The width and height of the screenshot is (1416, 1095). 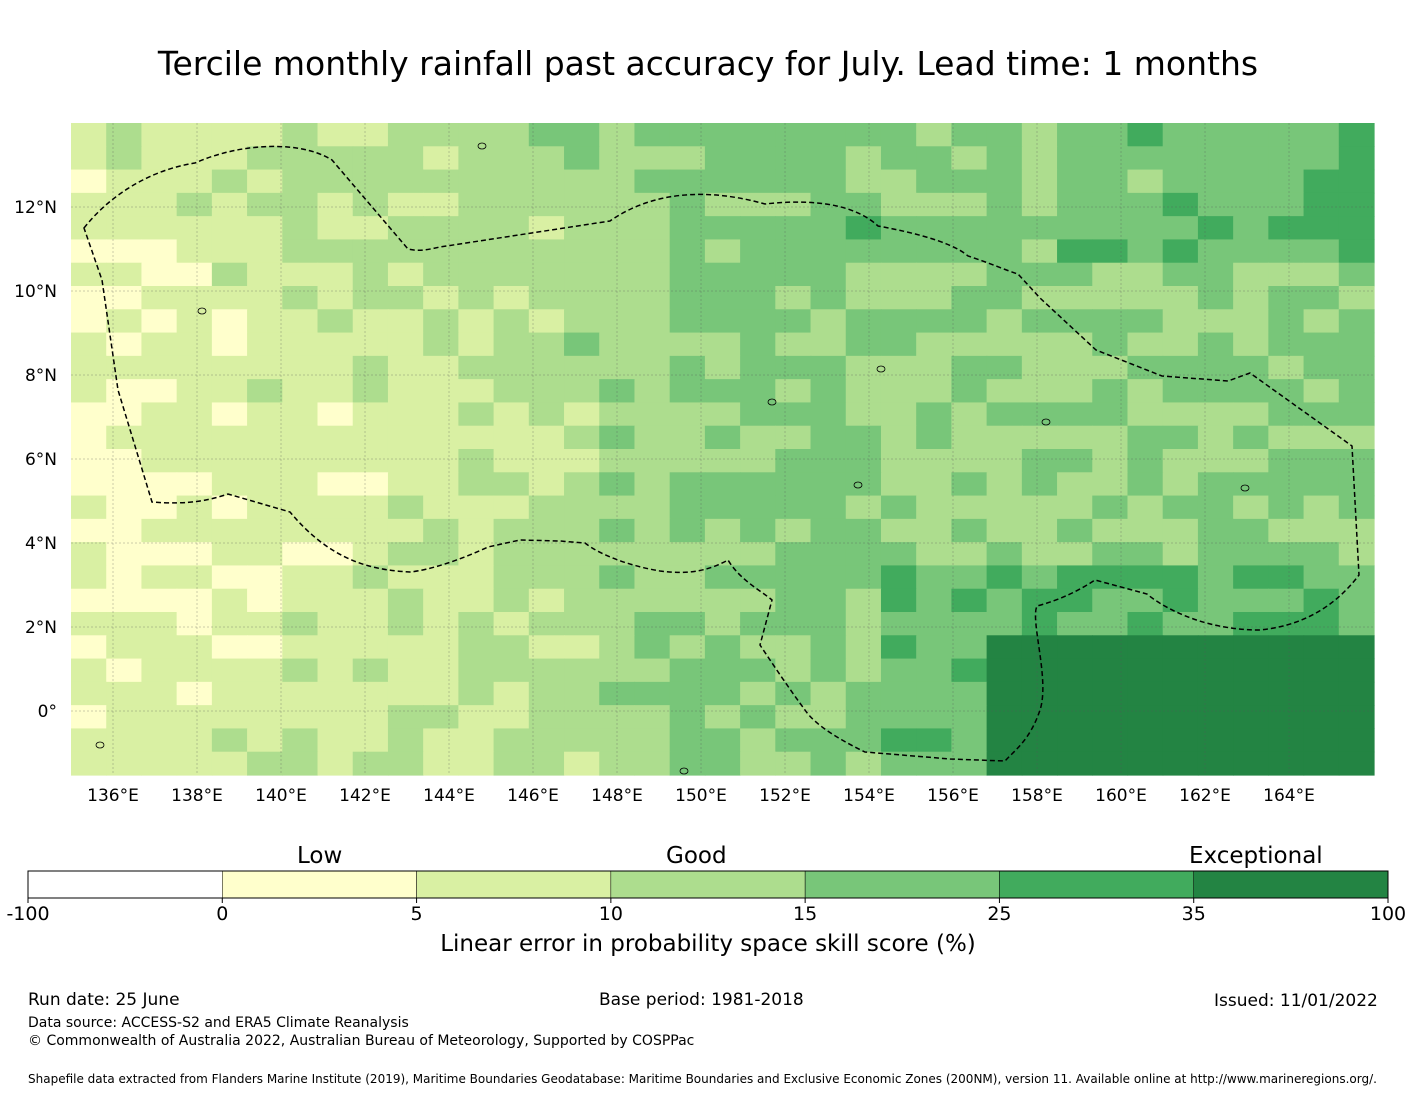 I want to click on colorbar-tick-label: 5, so click(x=417, y=914).